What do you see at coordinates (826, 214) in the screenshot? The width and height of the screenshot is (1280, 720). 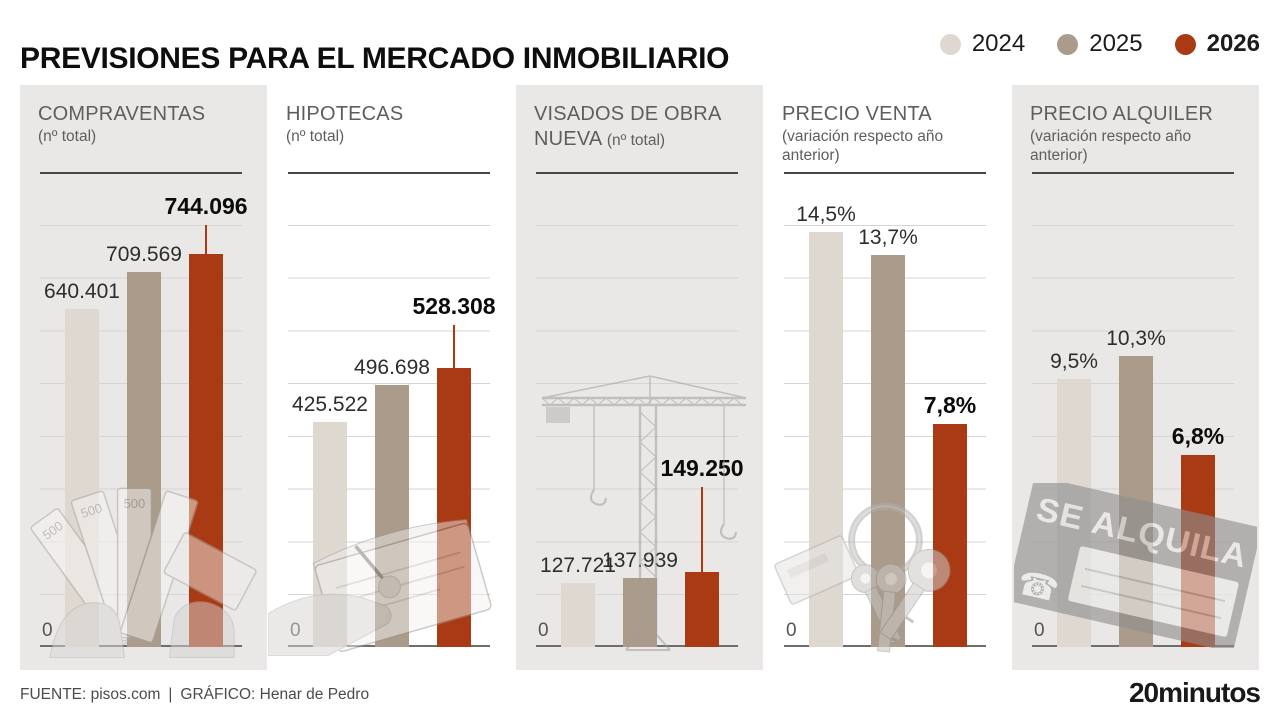 I see `value-label-2024: 14,5%` at bounding box center [826, 214].